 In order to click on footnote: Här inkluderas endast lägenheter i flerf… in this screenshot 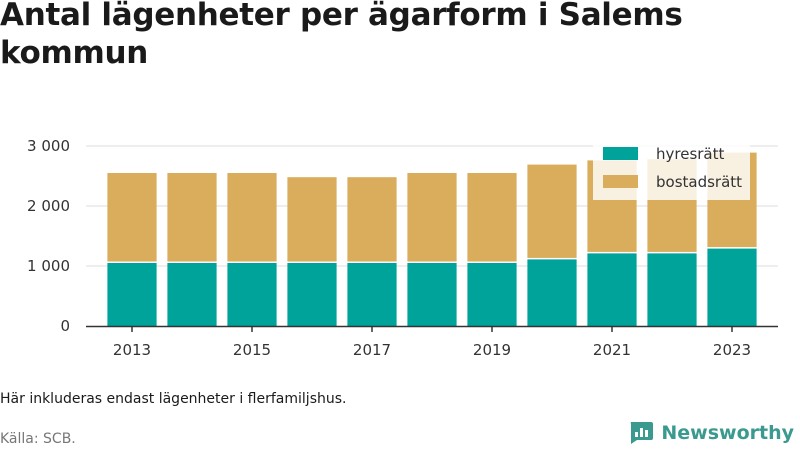, I will do `click(173, 399)`.